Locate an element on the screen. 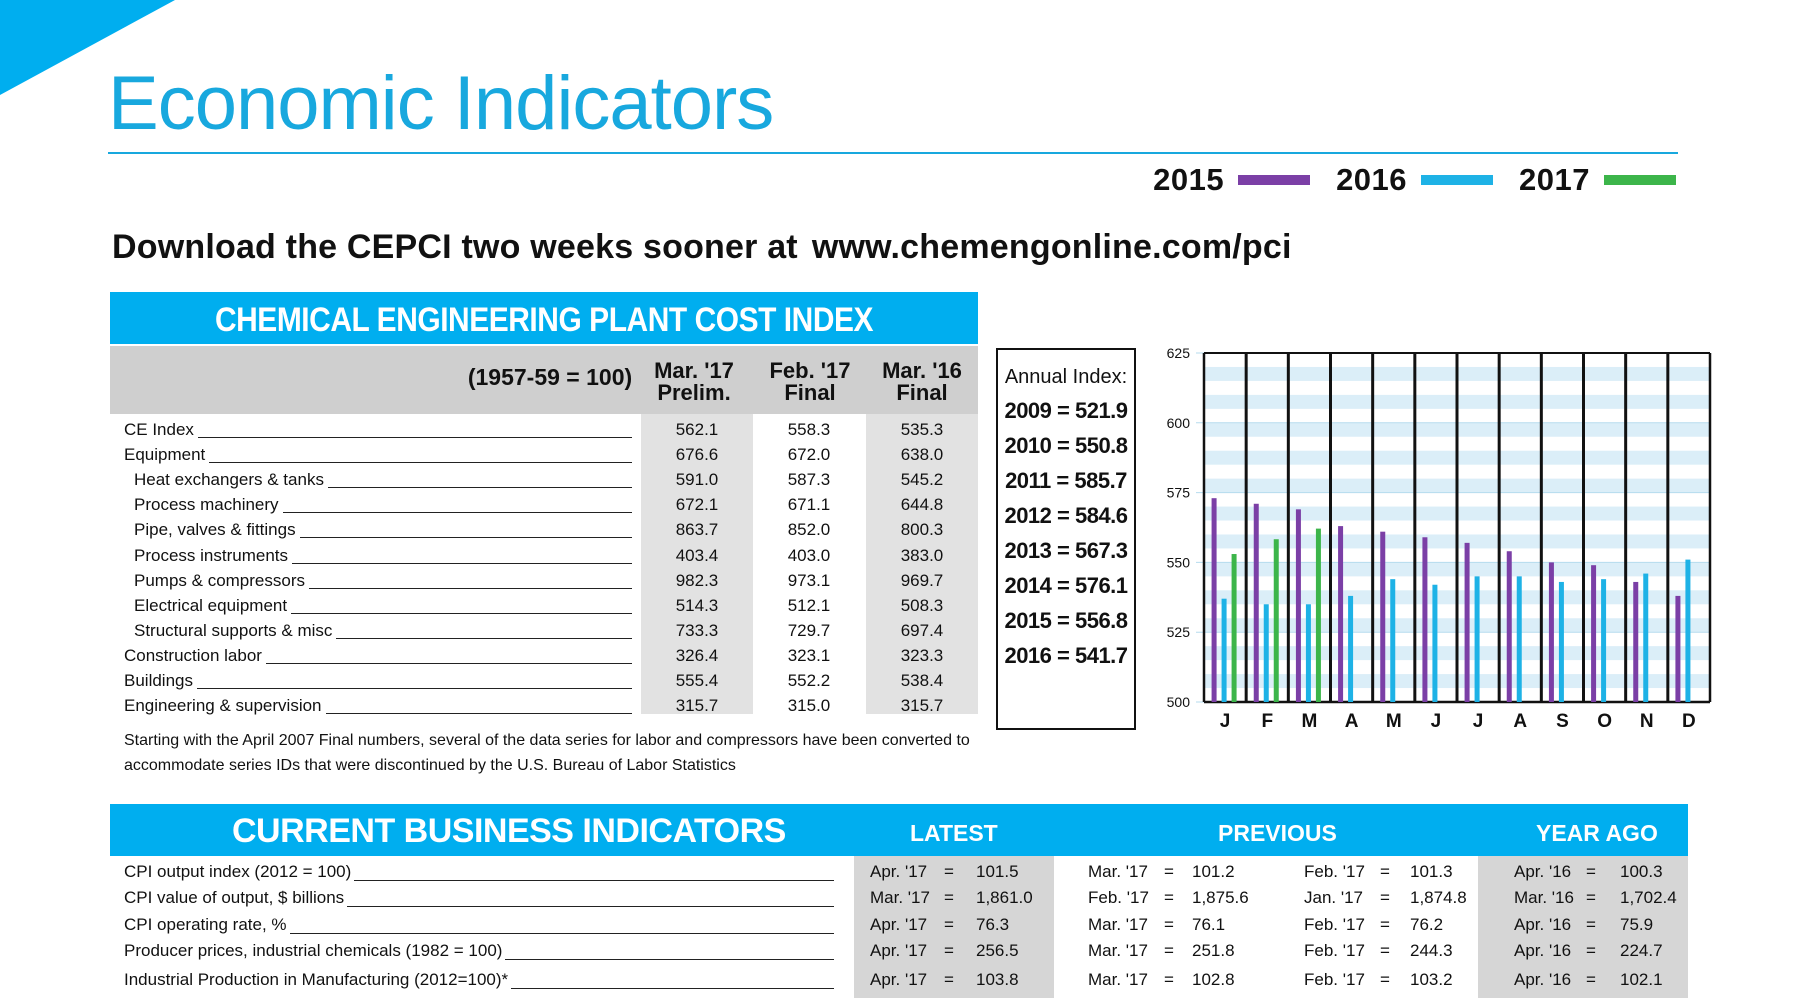 This screenshot has height=998, width=1808. cepci-cell: 403.0 is located at coordinates (809, 555).